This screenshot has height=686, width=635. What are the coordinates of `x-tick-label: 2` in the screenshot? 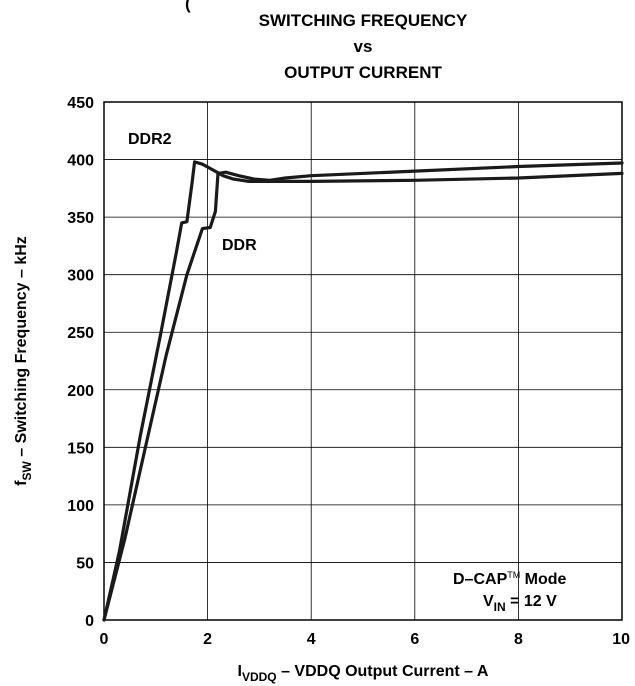 It's located at (207, 639).